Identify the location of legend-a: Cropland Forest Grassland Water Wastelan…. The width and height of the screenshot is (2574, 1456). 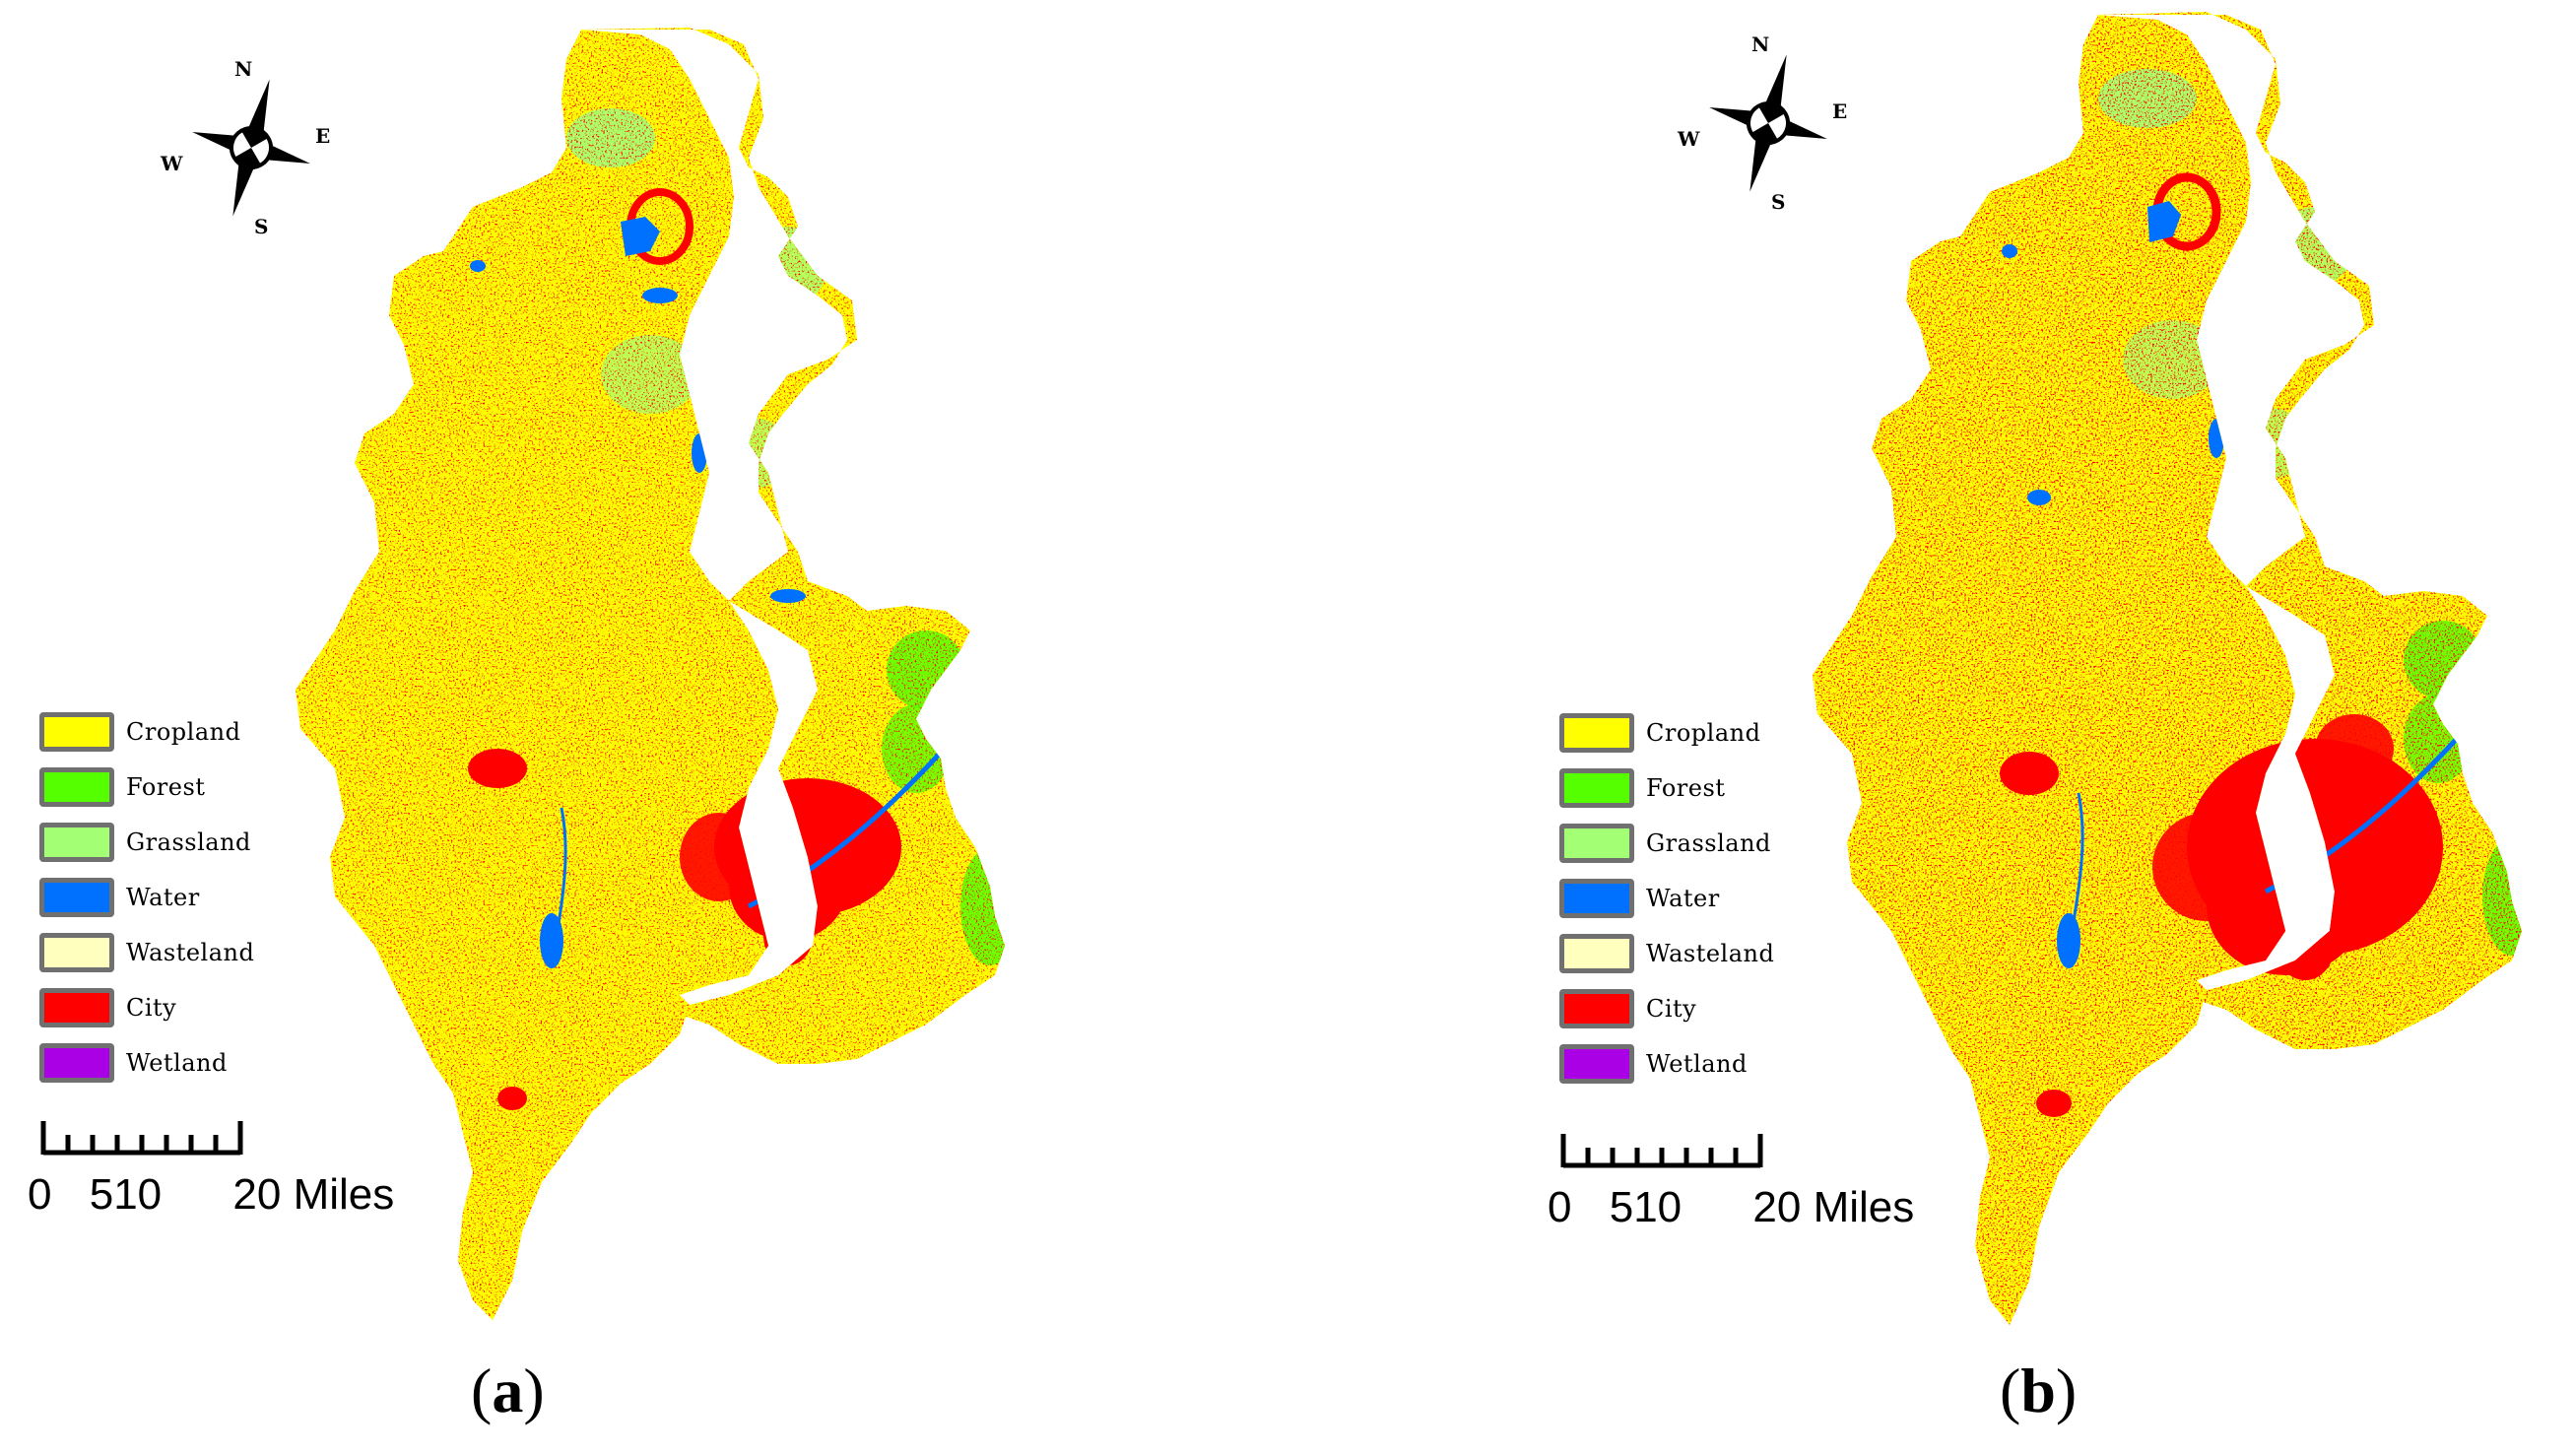
(146, 897).